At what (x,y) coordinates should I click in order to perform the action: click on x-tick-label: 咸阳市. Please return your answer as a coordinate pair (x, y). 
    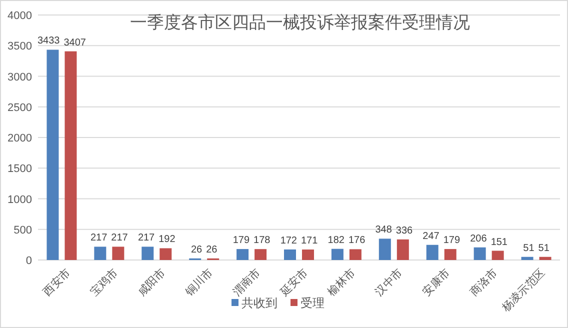
    Looking at the image, I should click on (151, 282).